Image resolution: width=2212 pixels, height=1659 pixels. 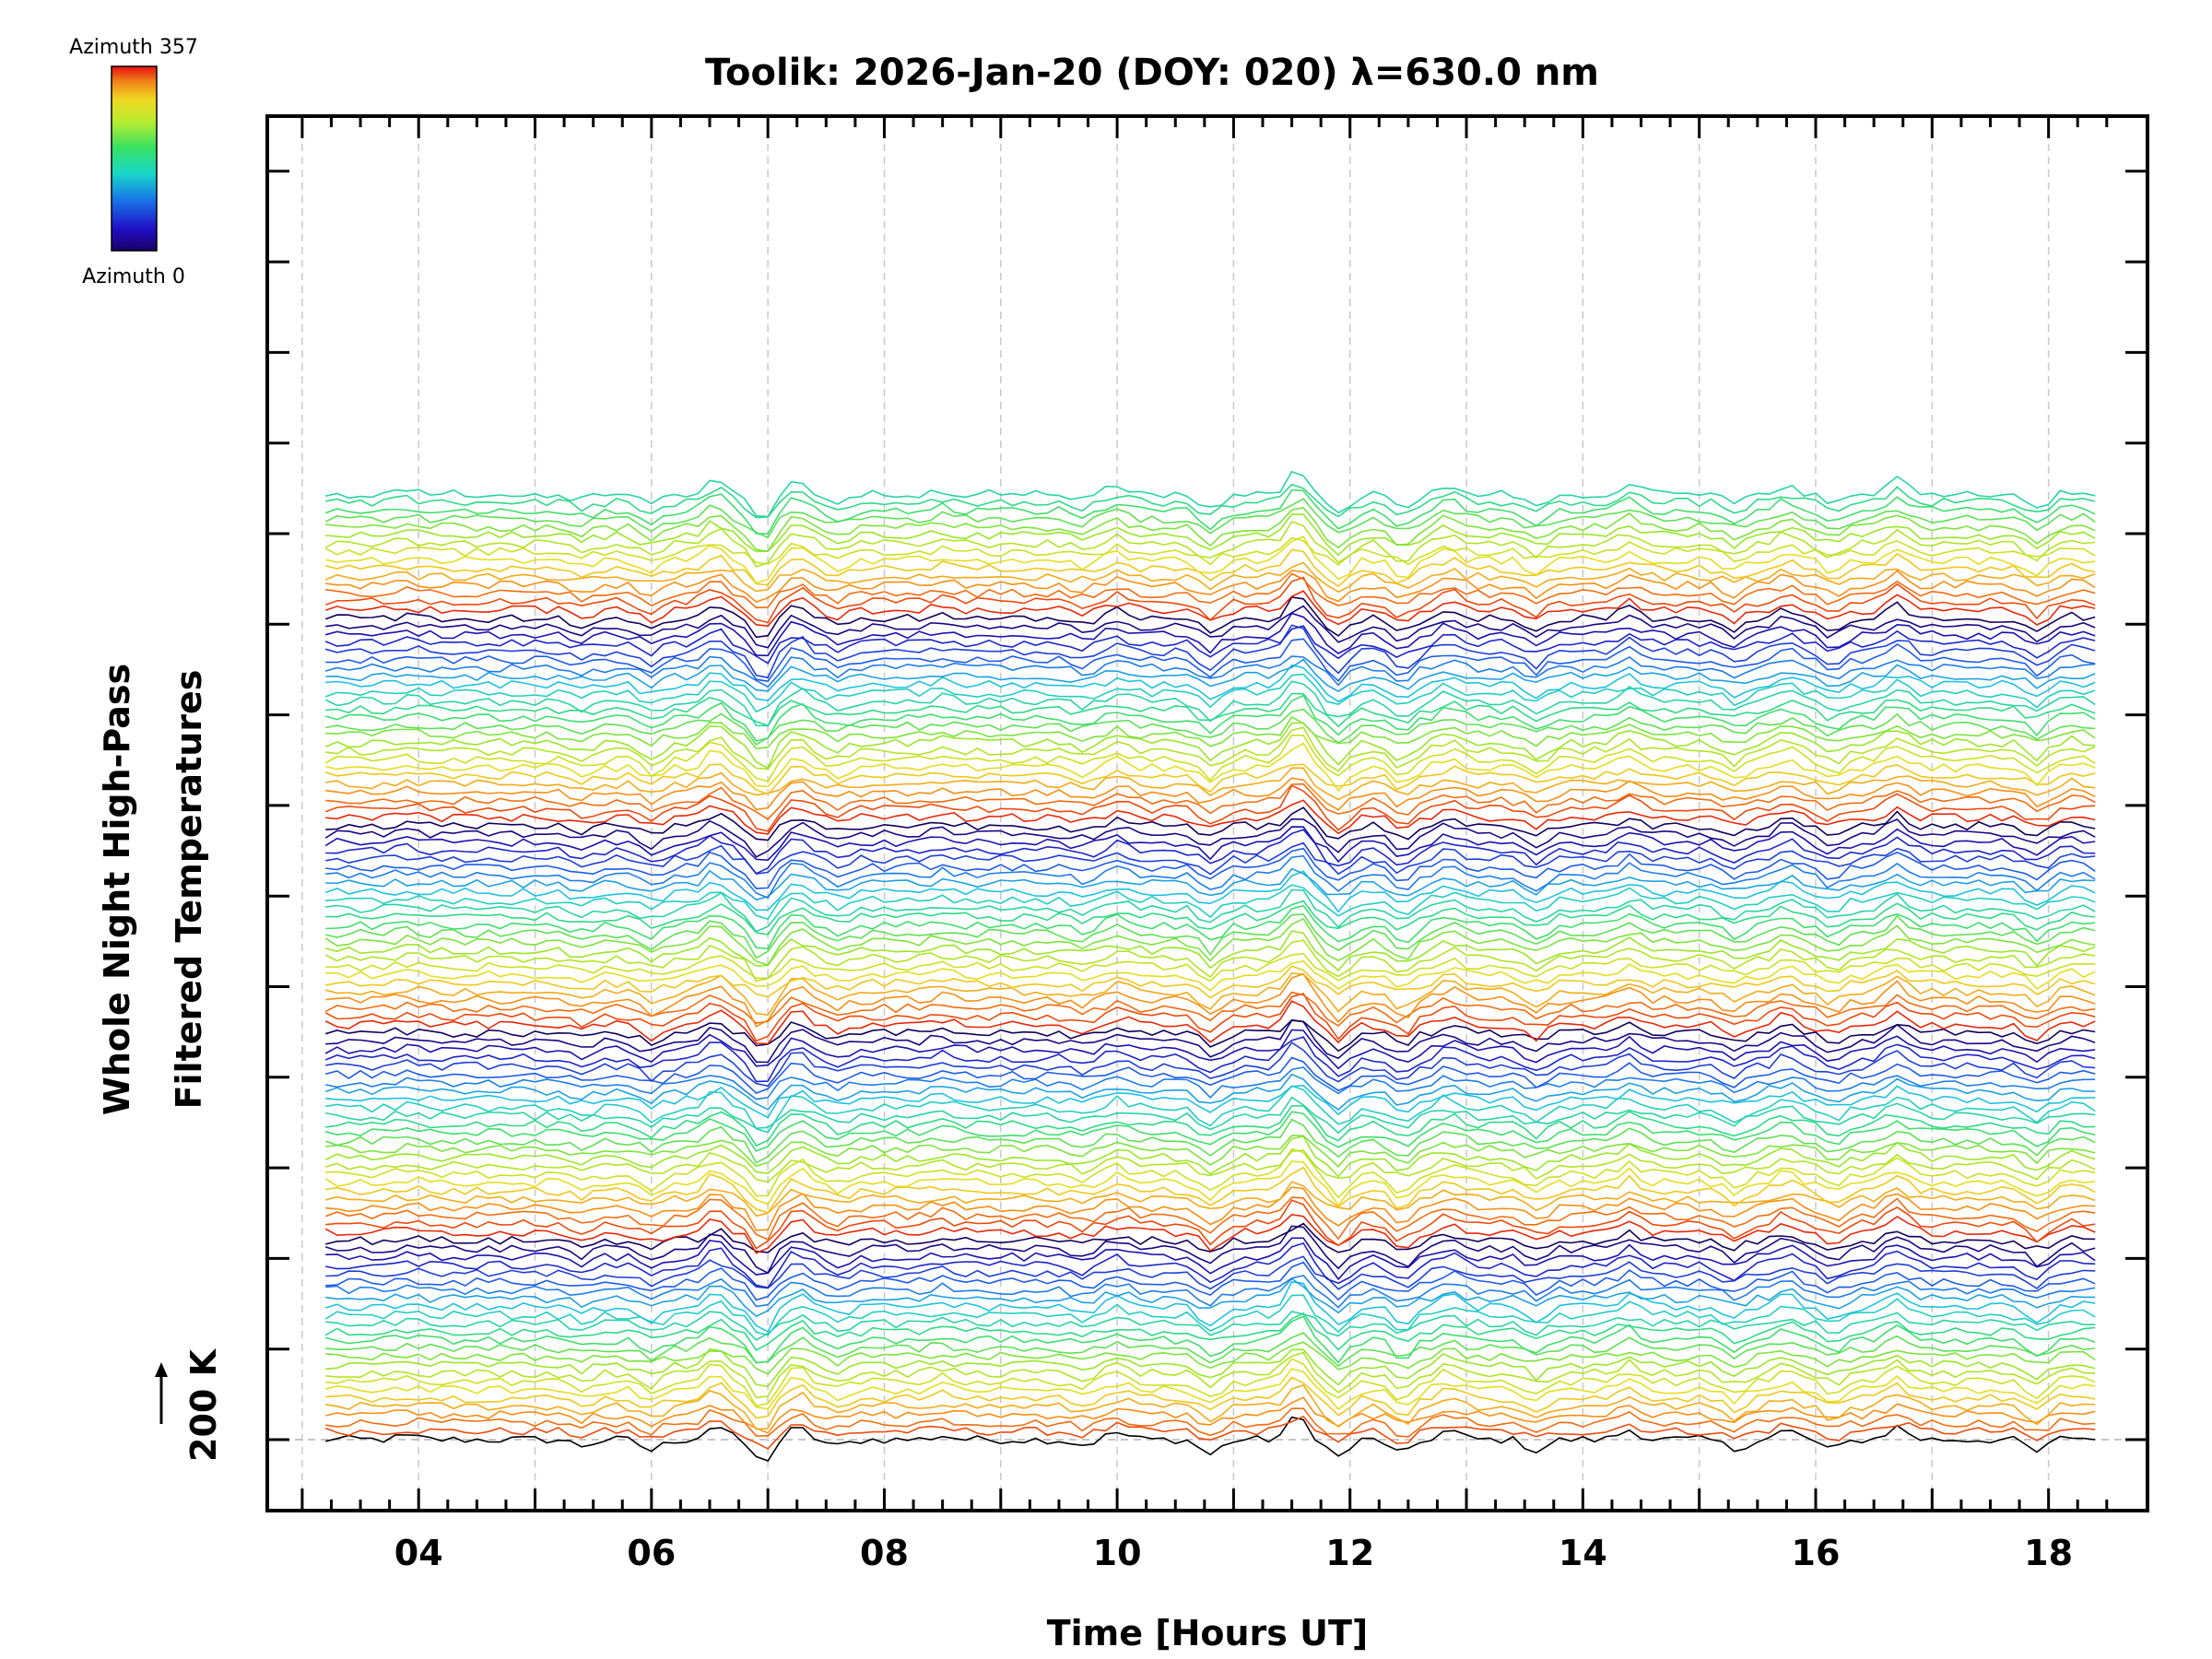 What do you see at coordinates (1349, 1553) in the screenshot?
I see `x-tick-label: 12` at bounding box center [1349, 1553].